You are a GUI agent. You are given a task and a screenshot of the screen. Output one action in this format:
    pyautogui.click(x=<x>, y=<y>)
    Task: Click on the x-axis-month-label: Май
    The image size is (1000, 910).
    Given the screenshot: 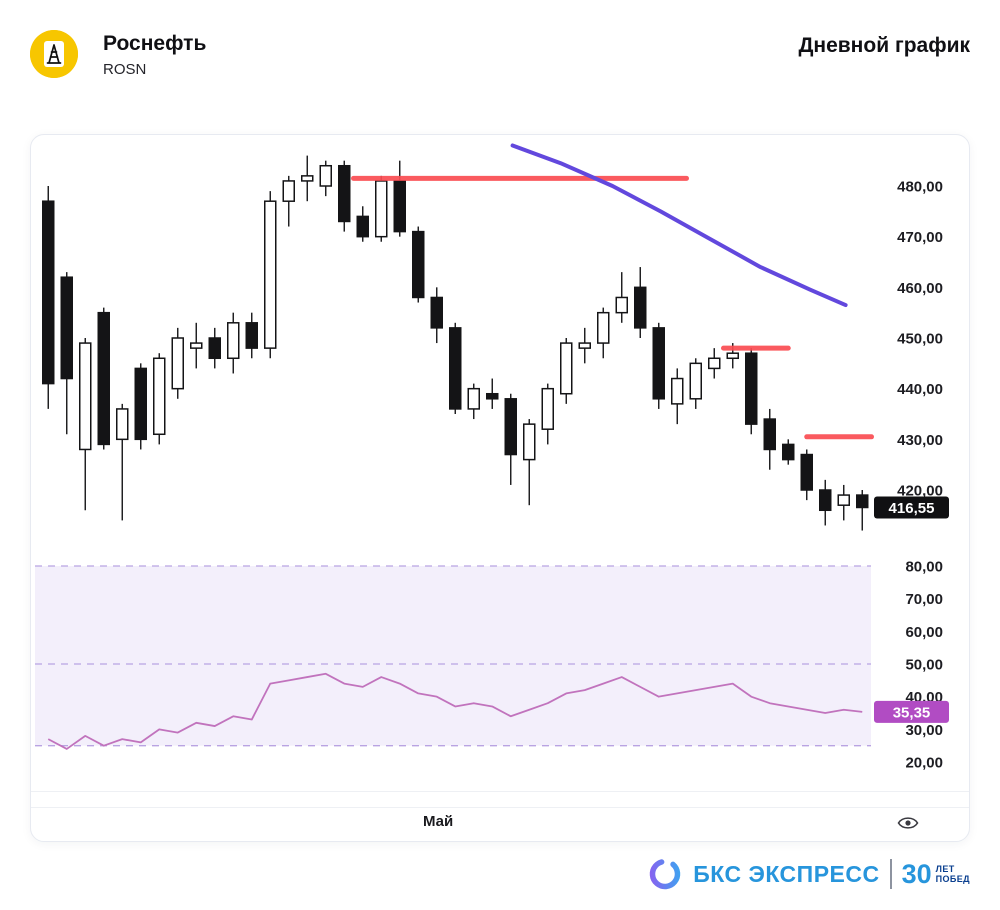 What is the action you would take?
    pyautogui.click(x=438, y=821)
    